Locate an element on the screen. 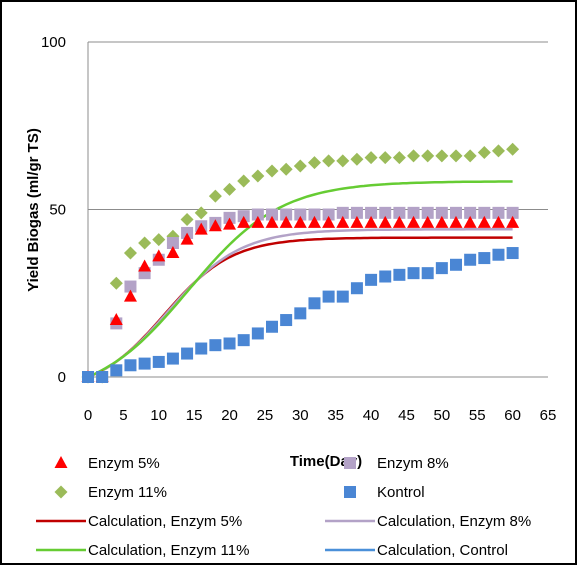  legend-label: Calculation, Enzym 11% is located at coordinates (168, 550).